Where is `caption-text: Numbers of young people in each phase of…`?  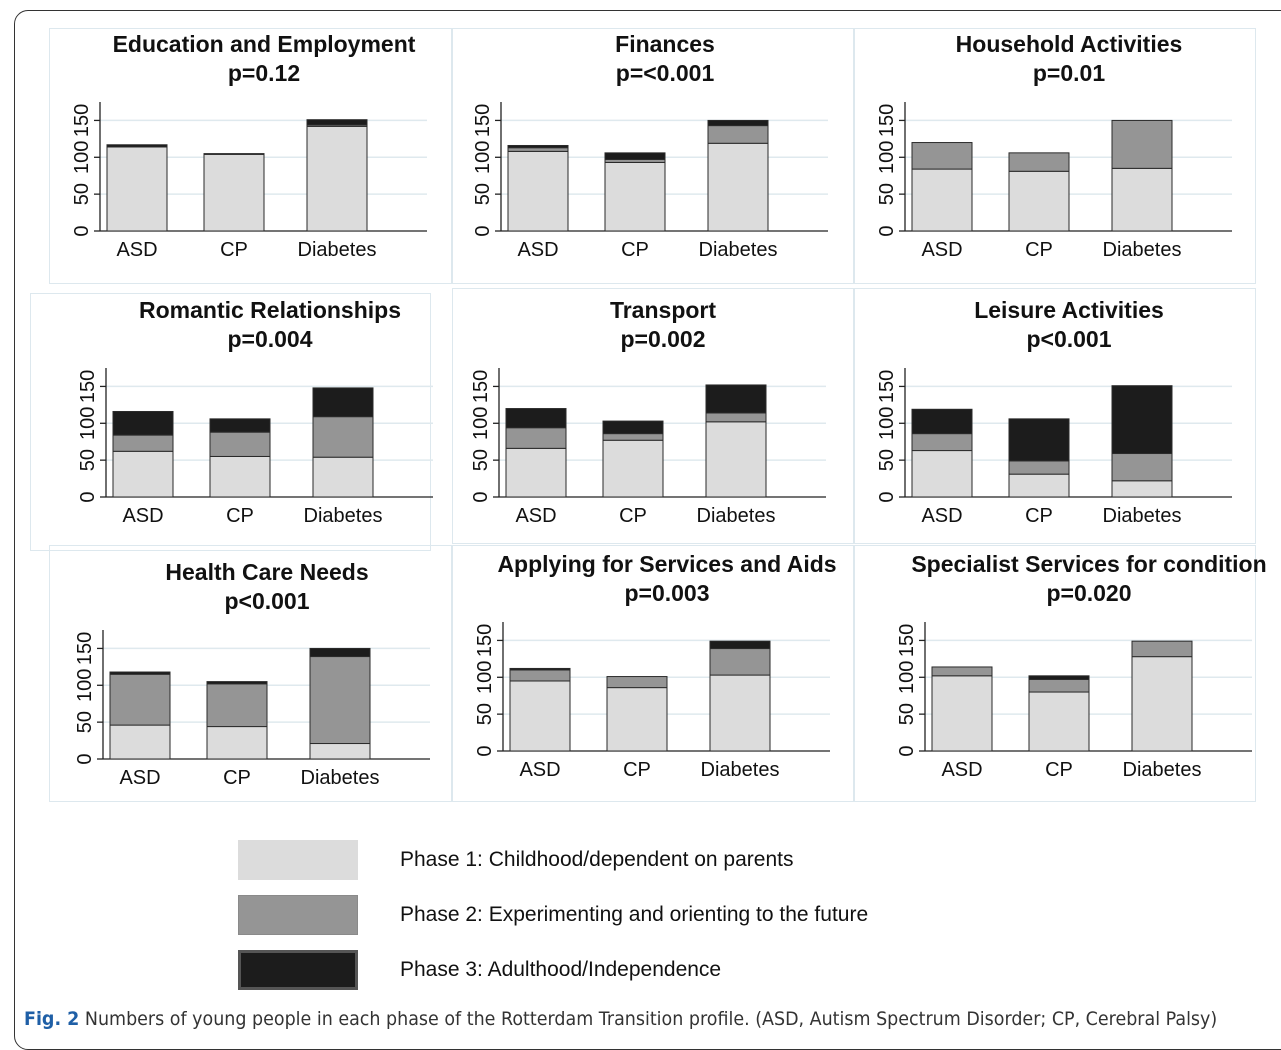 caption-text: Numbers of young people in each phase of… is located at coordinates (648, 1019).